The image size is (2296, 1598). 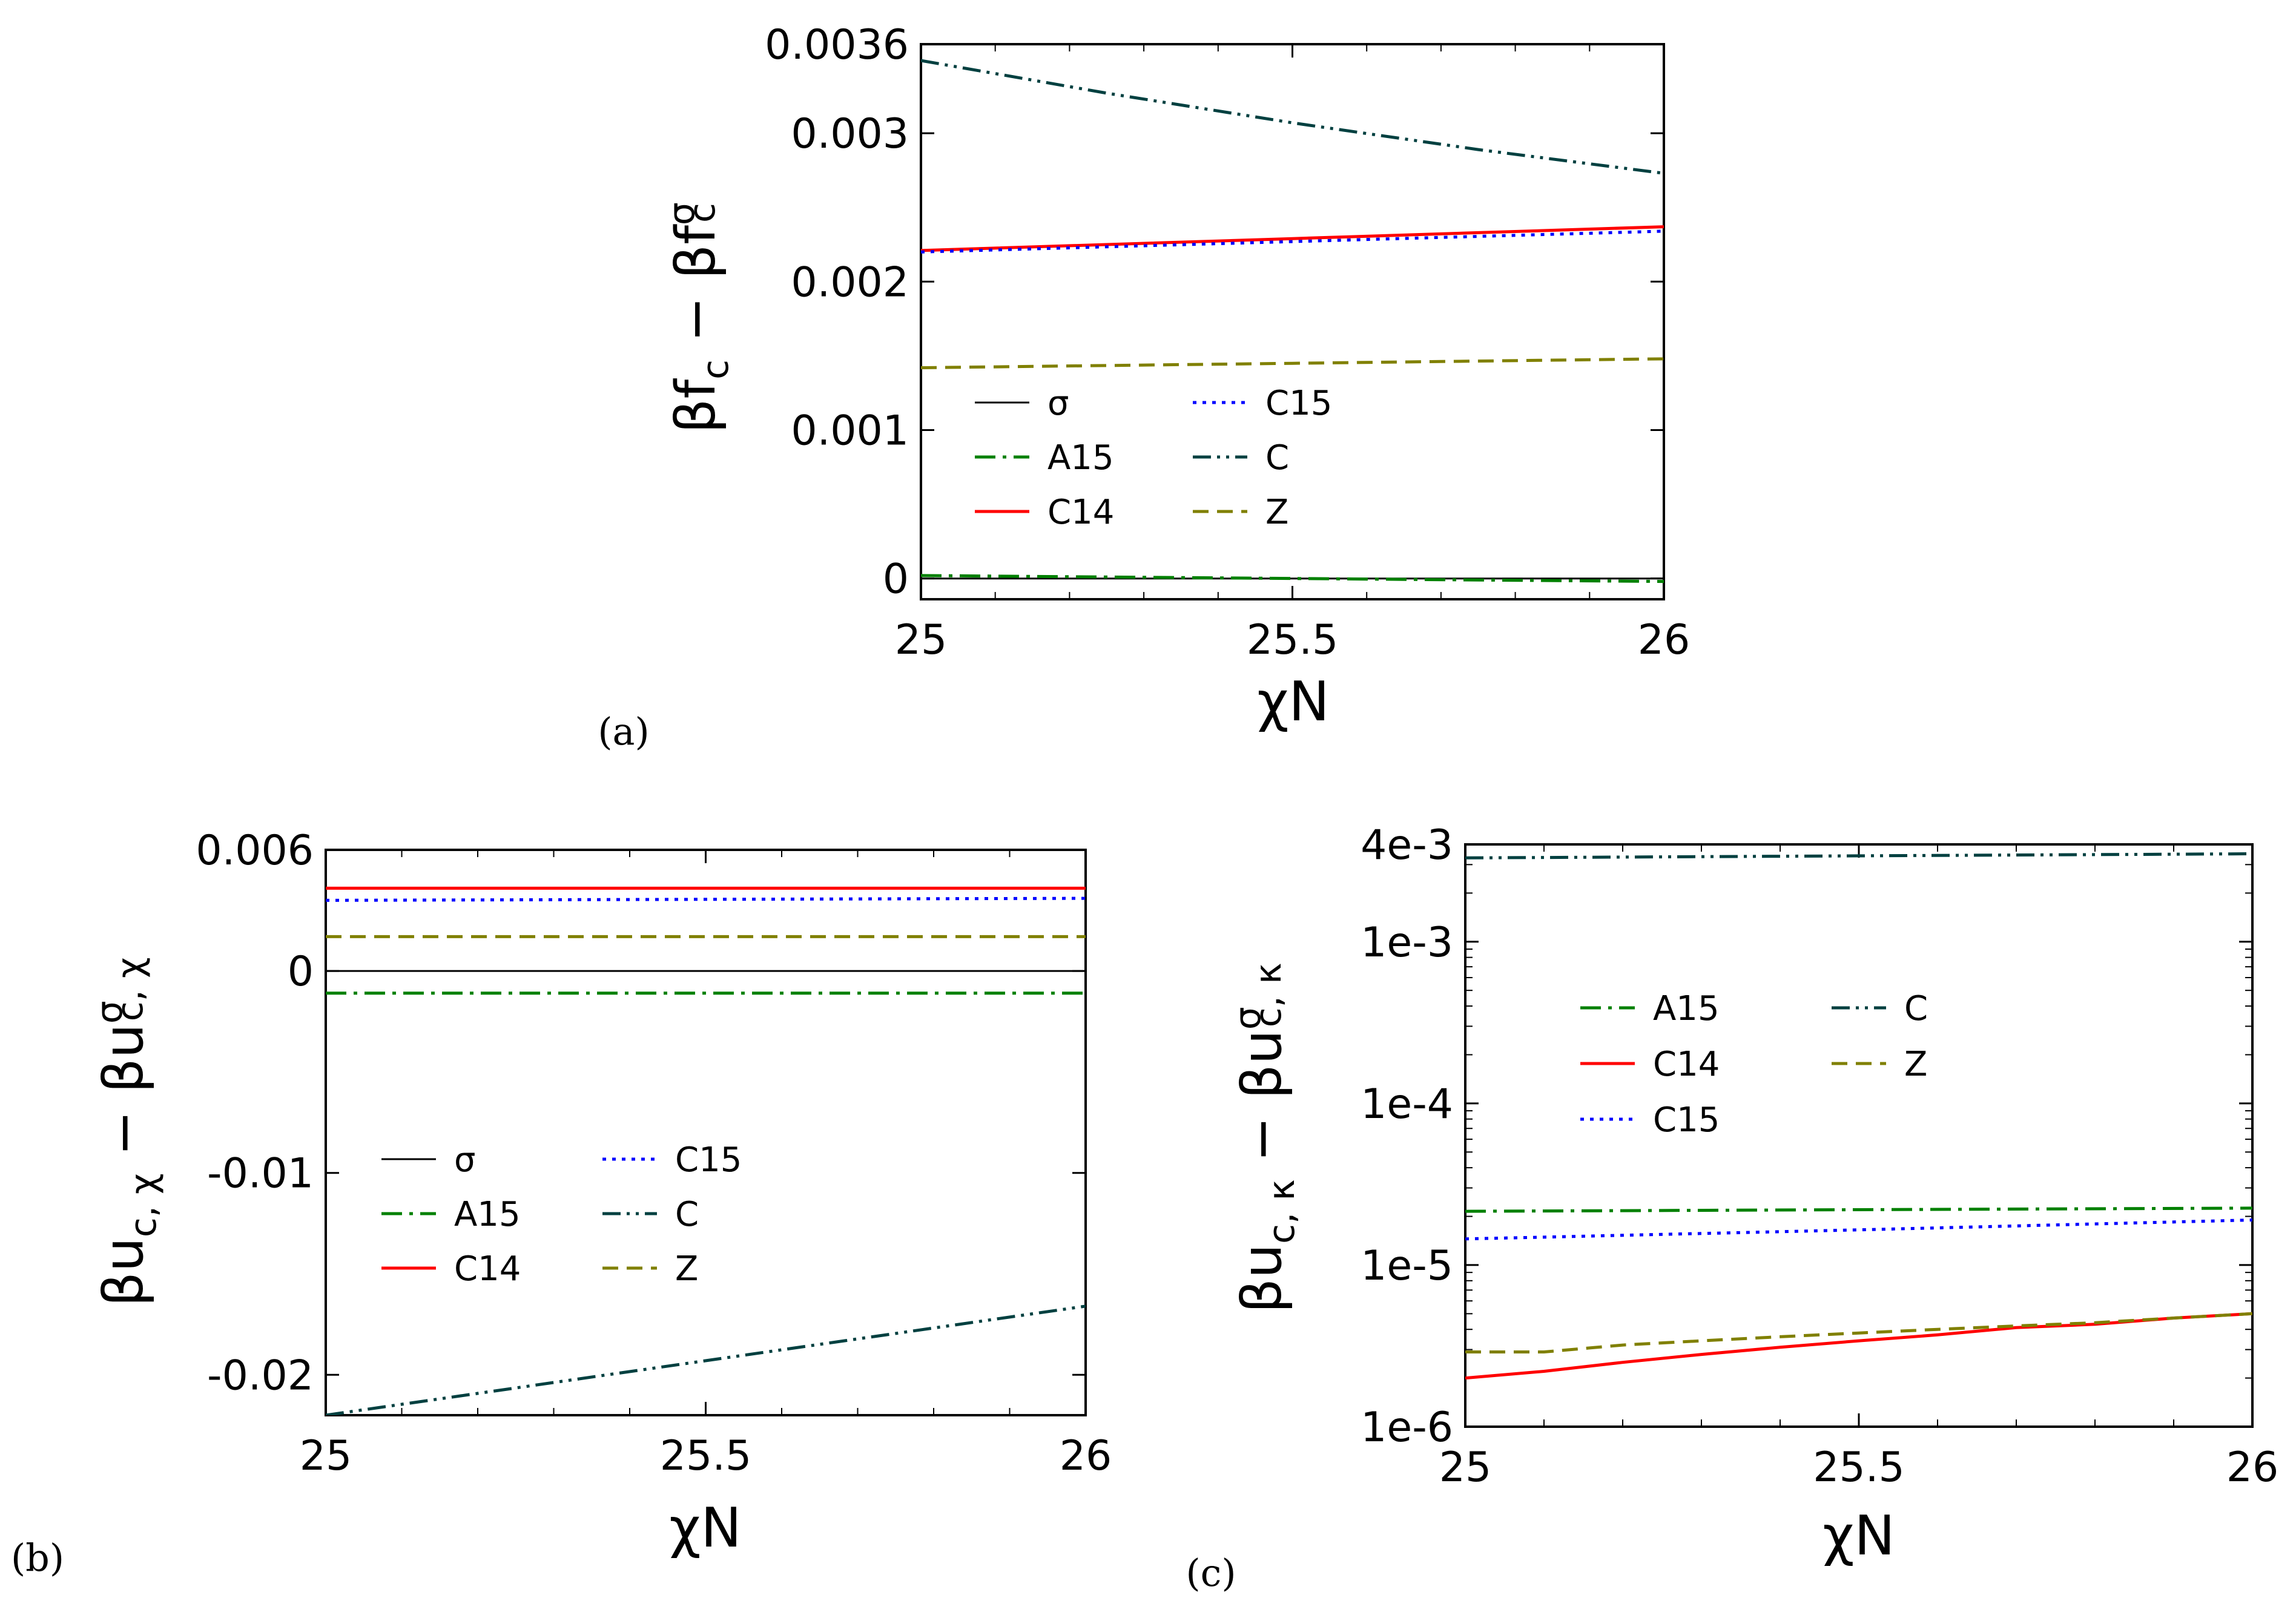 What do you see at coordinates (37, 1558) in the screenshot?
I see `panel-label: (b)` at bounding box center [37, 1558].